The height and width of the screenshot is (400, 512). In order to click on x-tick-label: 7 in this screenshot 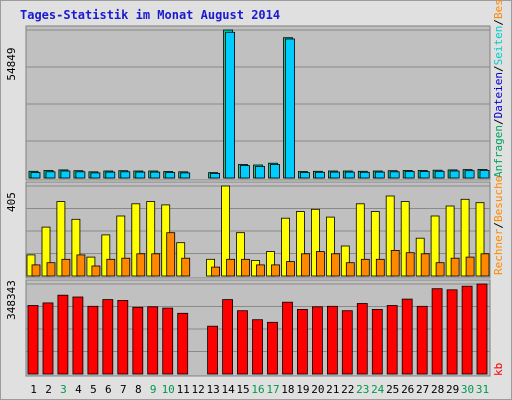, I will do `click(123, 389)`.